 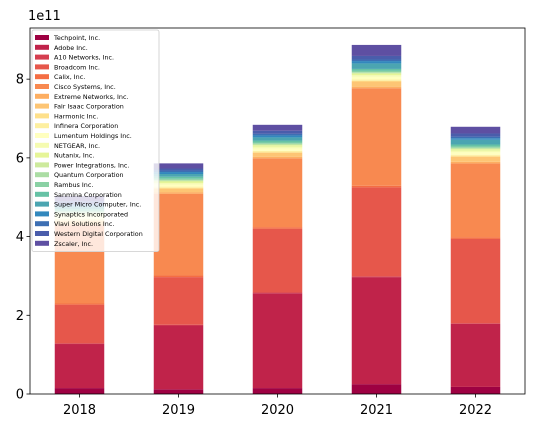 I want to click on legend-label: Quantum Corporation, so click(x=89, y=175).